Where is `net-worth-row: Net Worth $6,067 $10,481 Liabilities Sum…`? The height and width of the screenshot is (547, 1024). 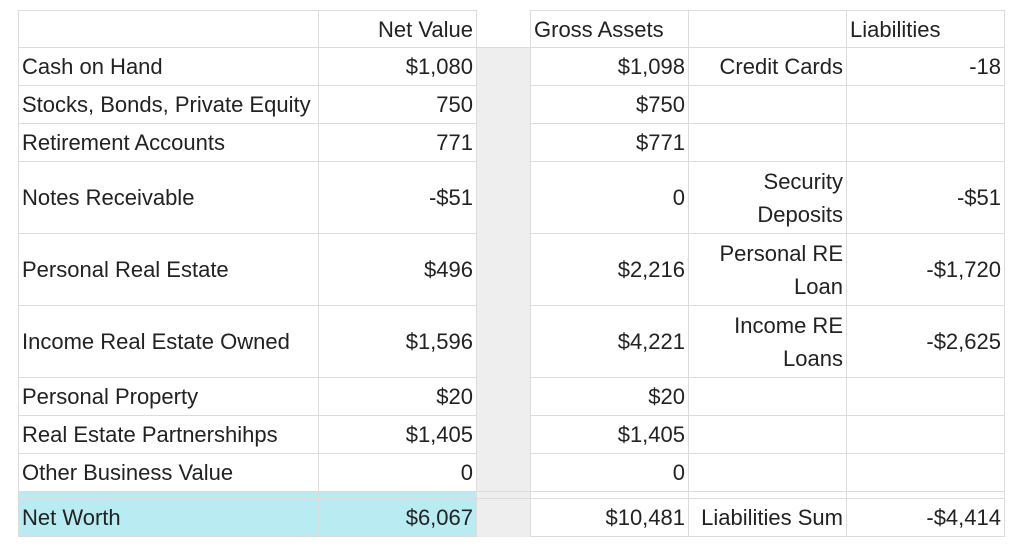 net-worth-row: Net Worth $6,067 $10,481 Liabilities Sum… is located at coordinates (511, 517).